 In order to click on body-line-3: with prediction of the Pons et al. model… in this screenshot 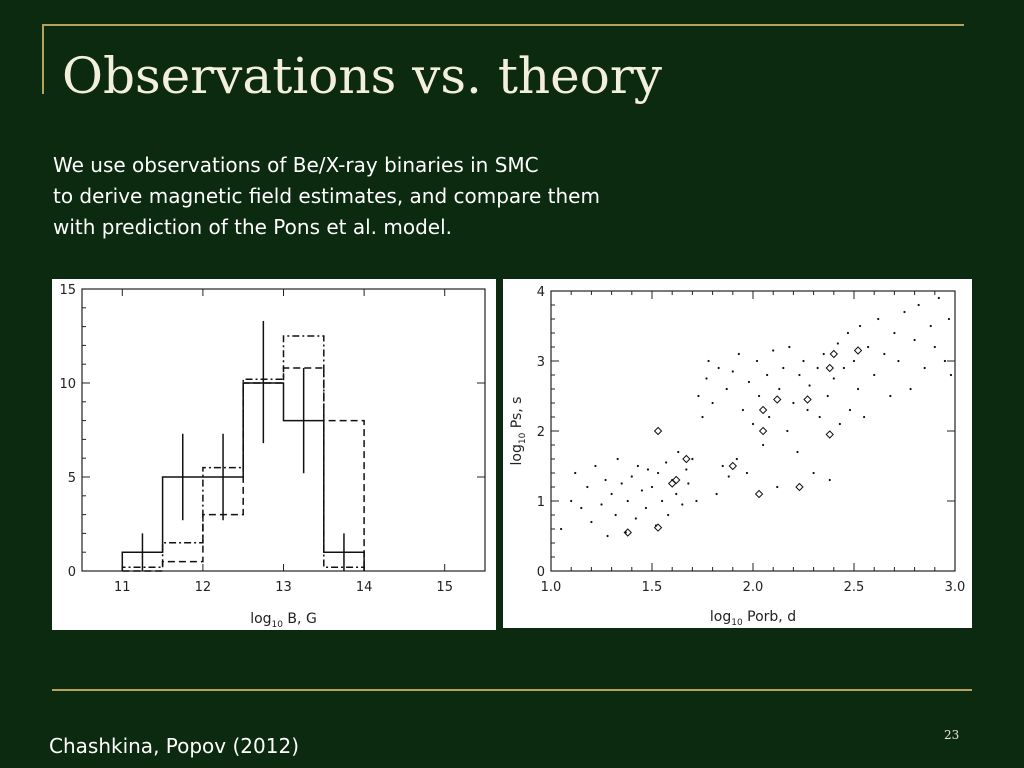, I will do `click(253, 227)`.